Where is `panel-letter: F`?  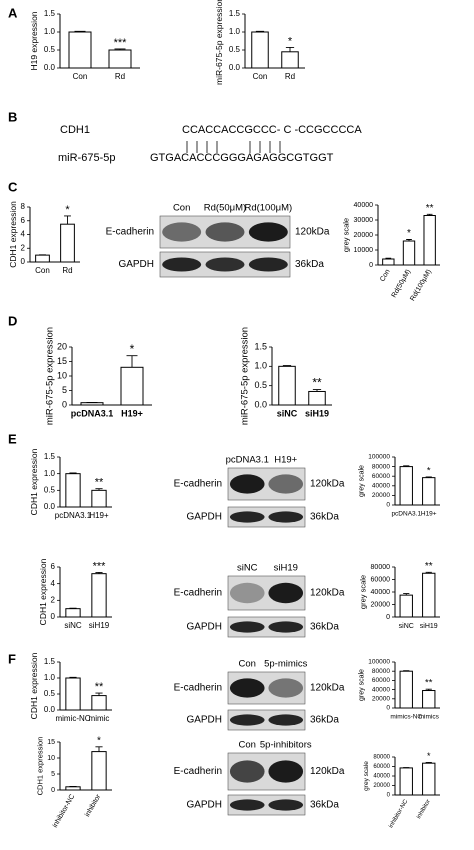 panel-letter: F is located at coordinates (12, 658).